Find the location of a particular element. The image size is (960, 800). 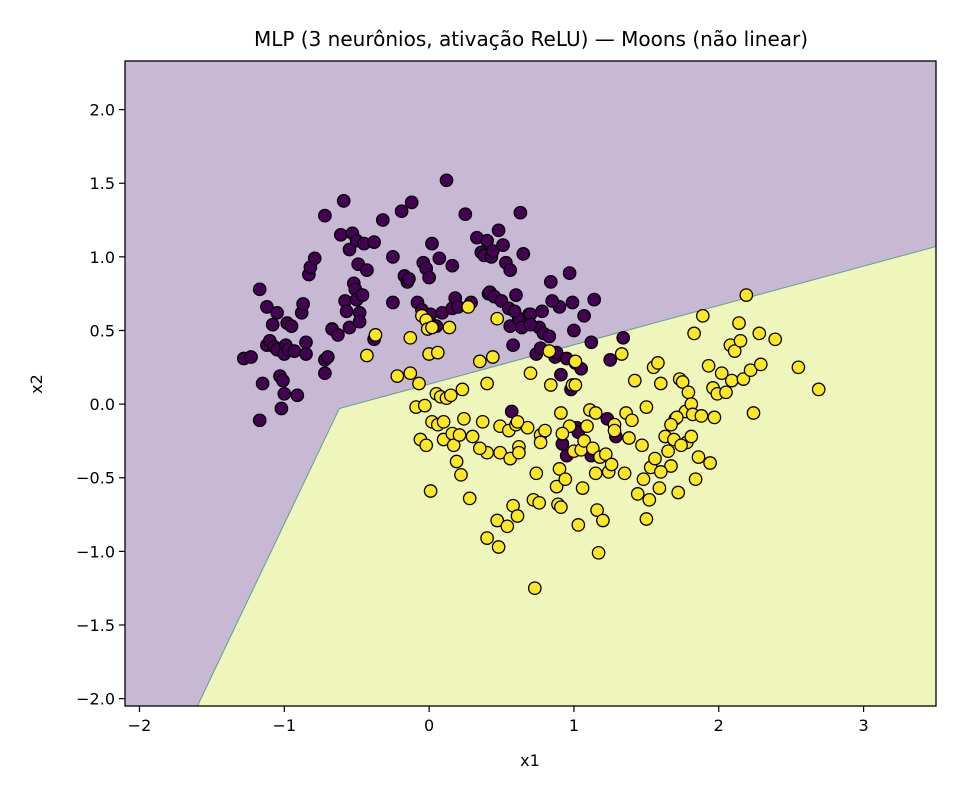

y-tick-label: −1.5 is located at coordinates (95, 625).